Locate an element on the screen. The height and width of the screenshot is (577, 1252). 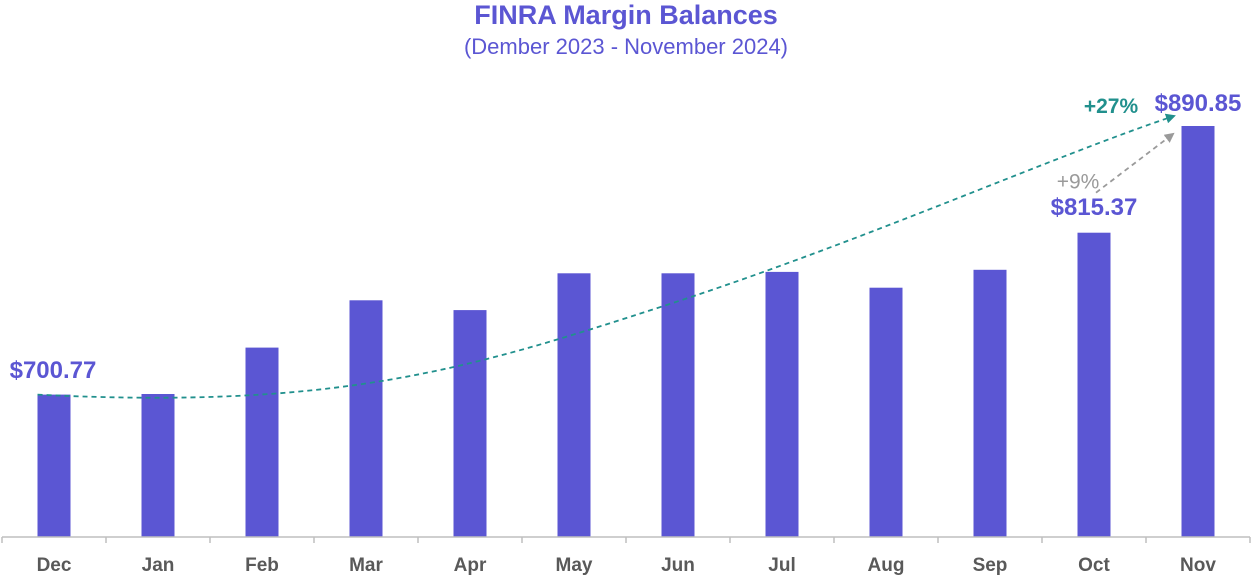
bar-aug is located at coordinates (886, 412).